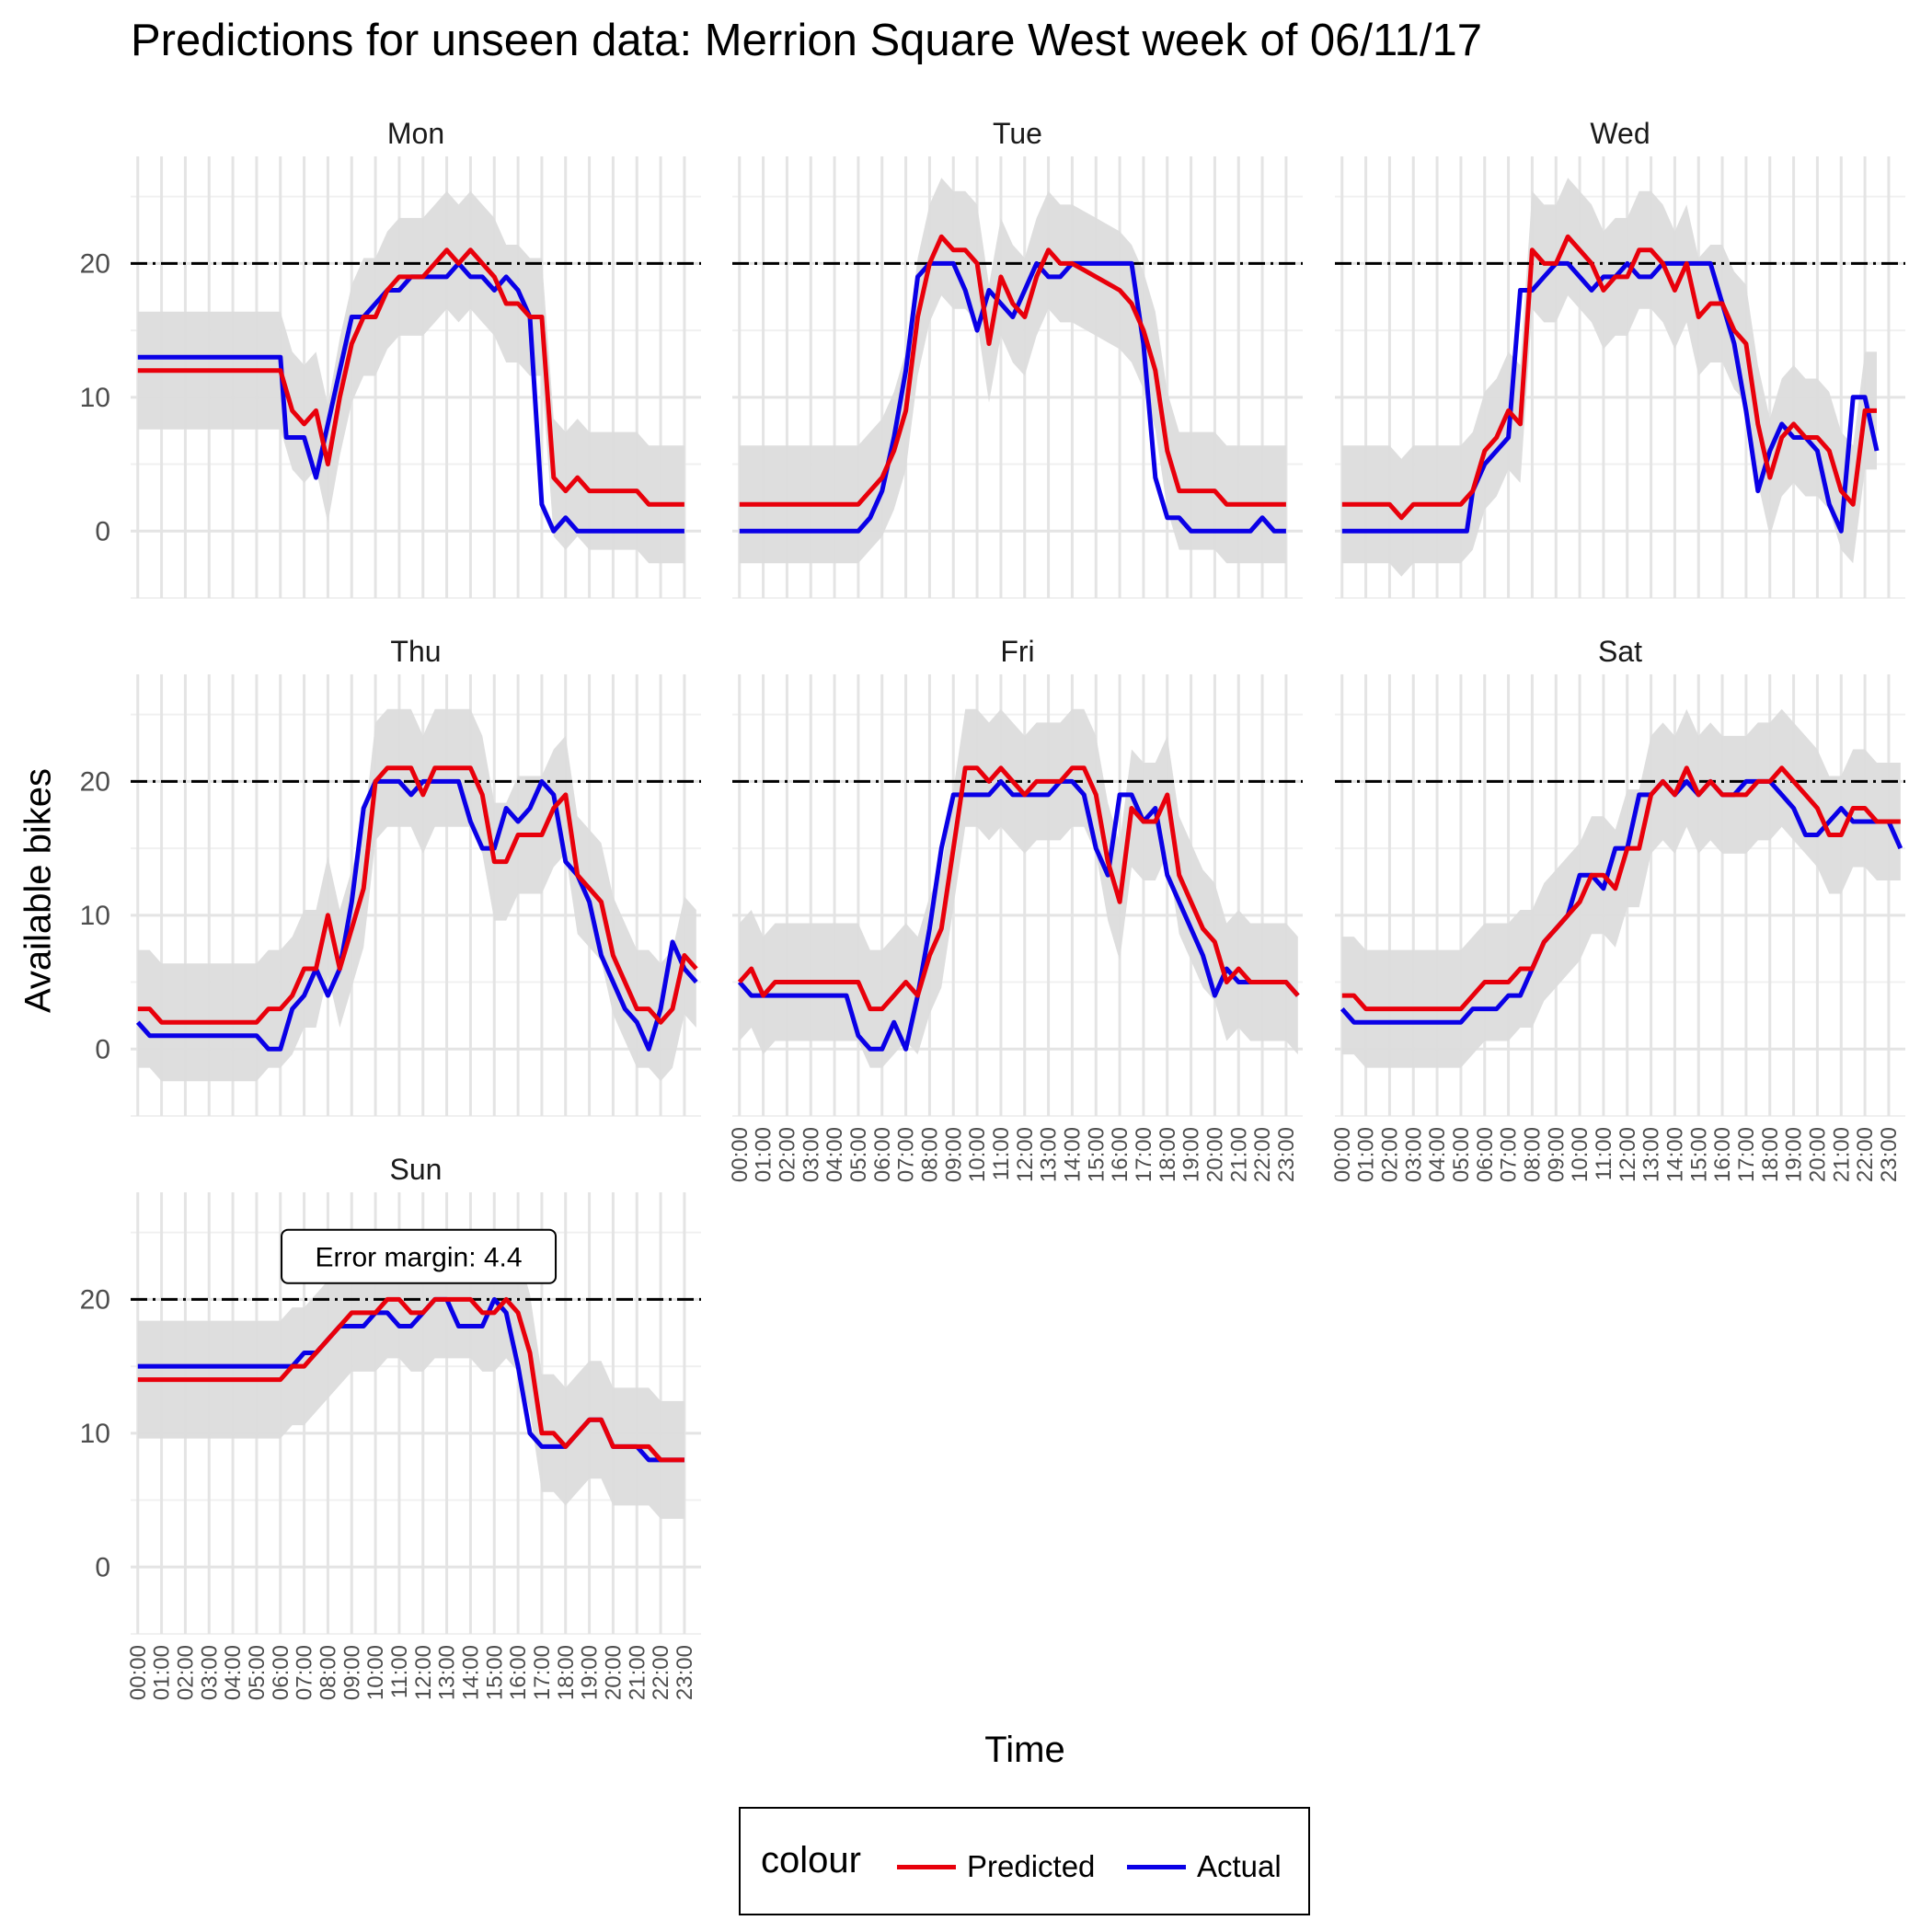 The image size is (1932, 1932). I want to click on panel-mon: Mon 0 10 20, so click(390, 358).